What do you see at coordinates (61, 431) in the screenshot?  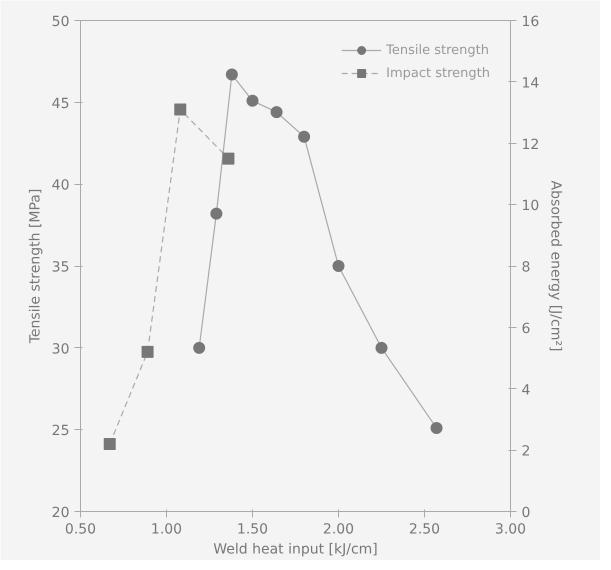 I see `y-tick-label: 25` at bounding box center [61, 431].